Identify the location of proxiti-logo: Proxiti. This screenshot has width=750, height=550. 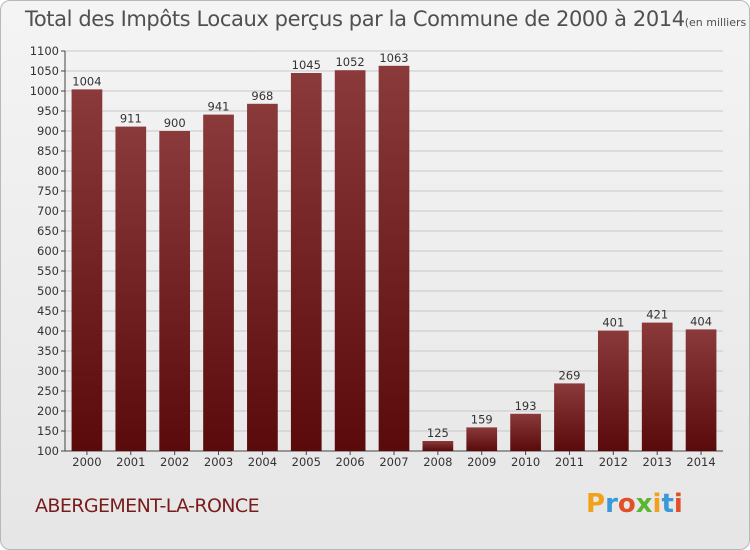
(634, 504).